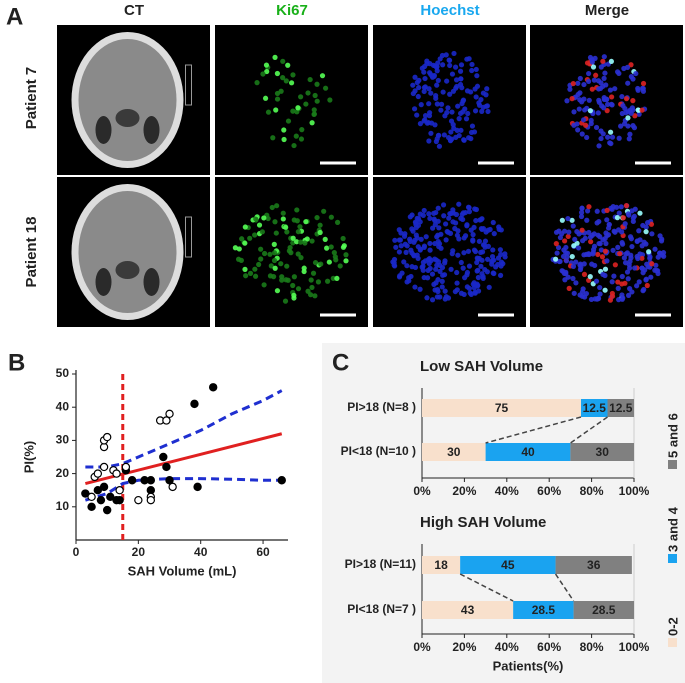  What do you see at coordinates (634, 491) in the screenshot?
I see `x-tick-label: 100%` at bounding box center [634, 491].